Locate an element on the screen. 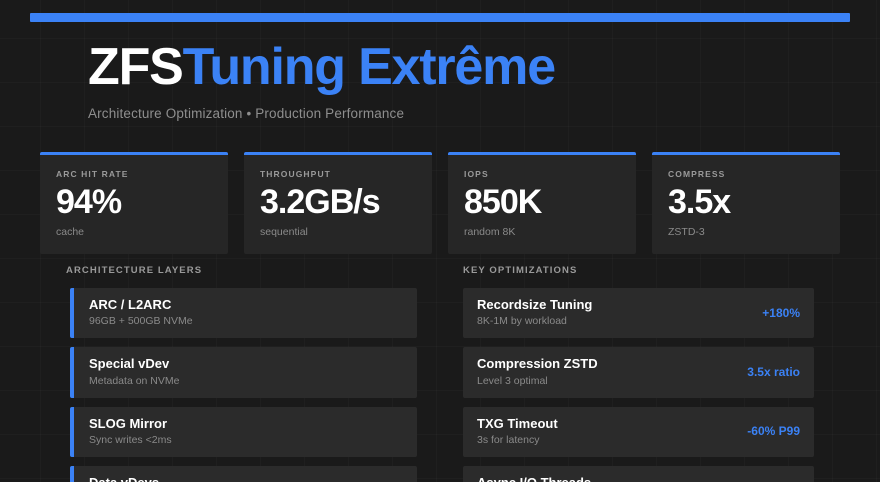  list-item-text: Async I/O Threads 32 write / 16 read is located at coordinates (534, 478).